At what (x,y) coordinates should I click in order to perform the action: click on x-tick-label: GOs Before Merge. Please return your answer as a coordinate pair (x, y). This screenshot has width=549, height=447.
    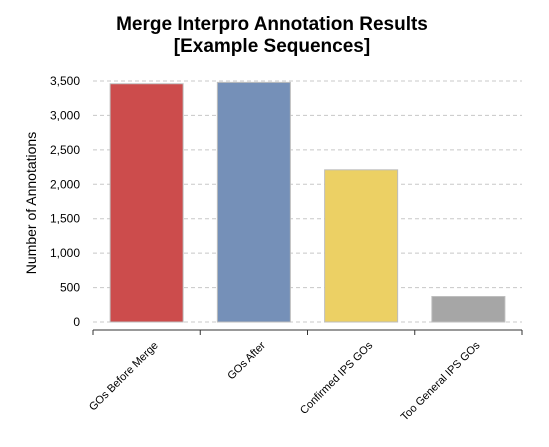
    Looking at the image, I should click on (124, 377).